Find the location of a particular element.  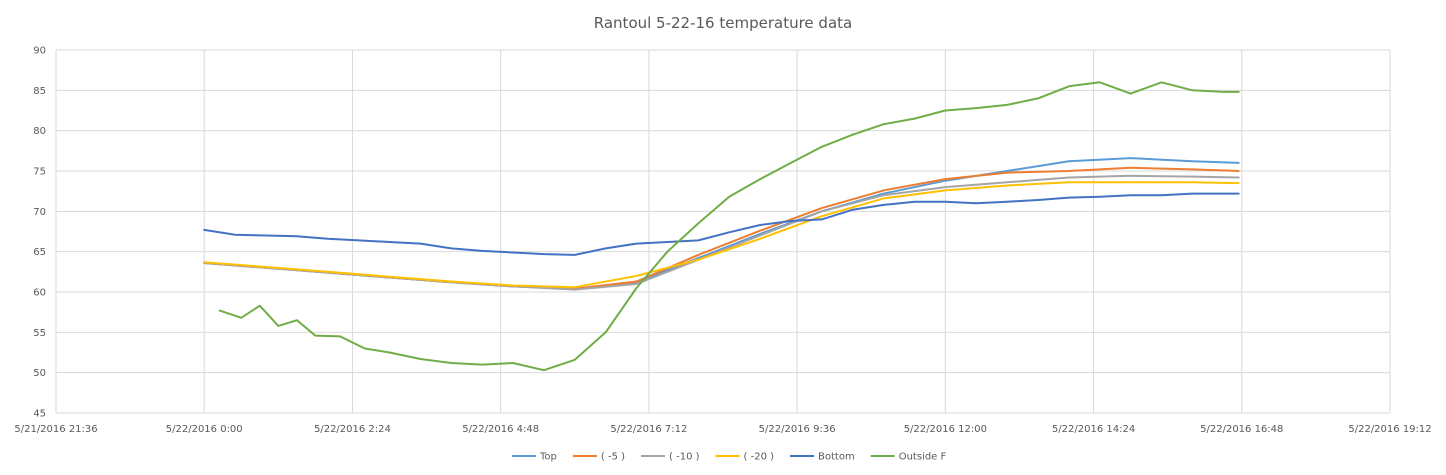

y-tick-label: 75 is located at coordinates (39, 172).